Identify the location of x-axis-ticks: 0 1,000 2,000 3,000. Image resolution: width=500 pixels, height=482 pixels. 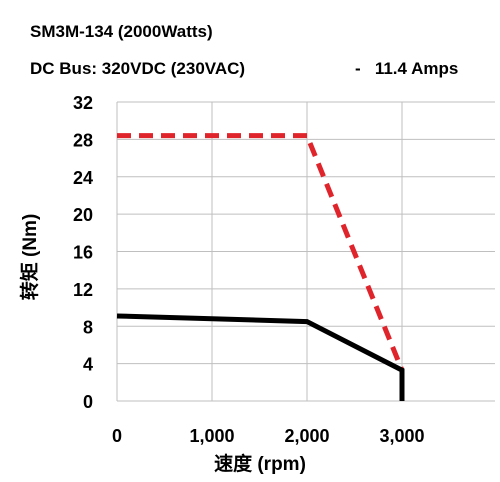
(268, 436).